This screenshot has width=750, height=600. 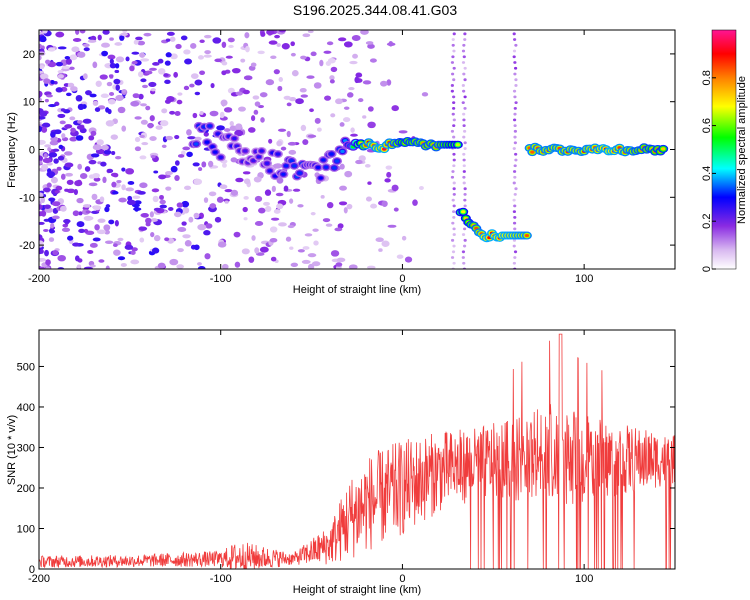 What do you see at coordinates (12, 450) in the screenshot?
I see `snr-ylabel: SNR (10 * v/v)` at bounding box center [12, 450].